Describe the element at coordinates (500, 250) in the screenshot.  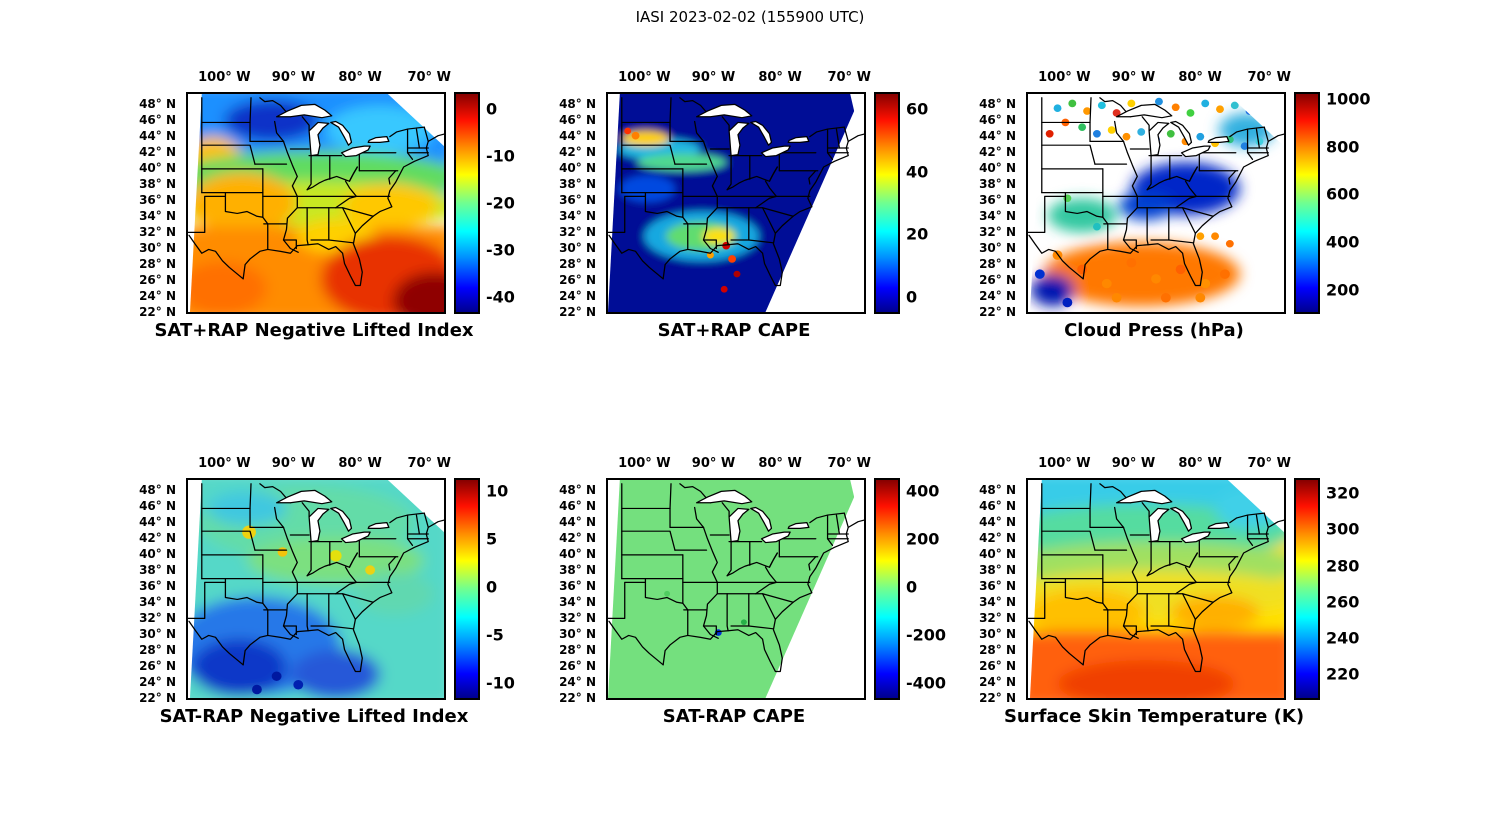
I see `colorbar-tick-label: -30` at that location.